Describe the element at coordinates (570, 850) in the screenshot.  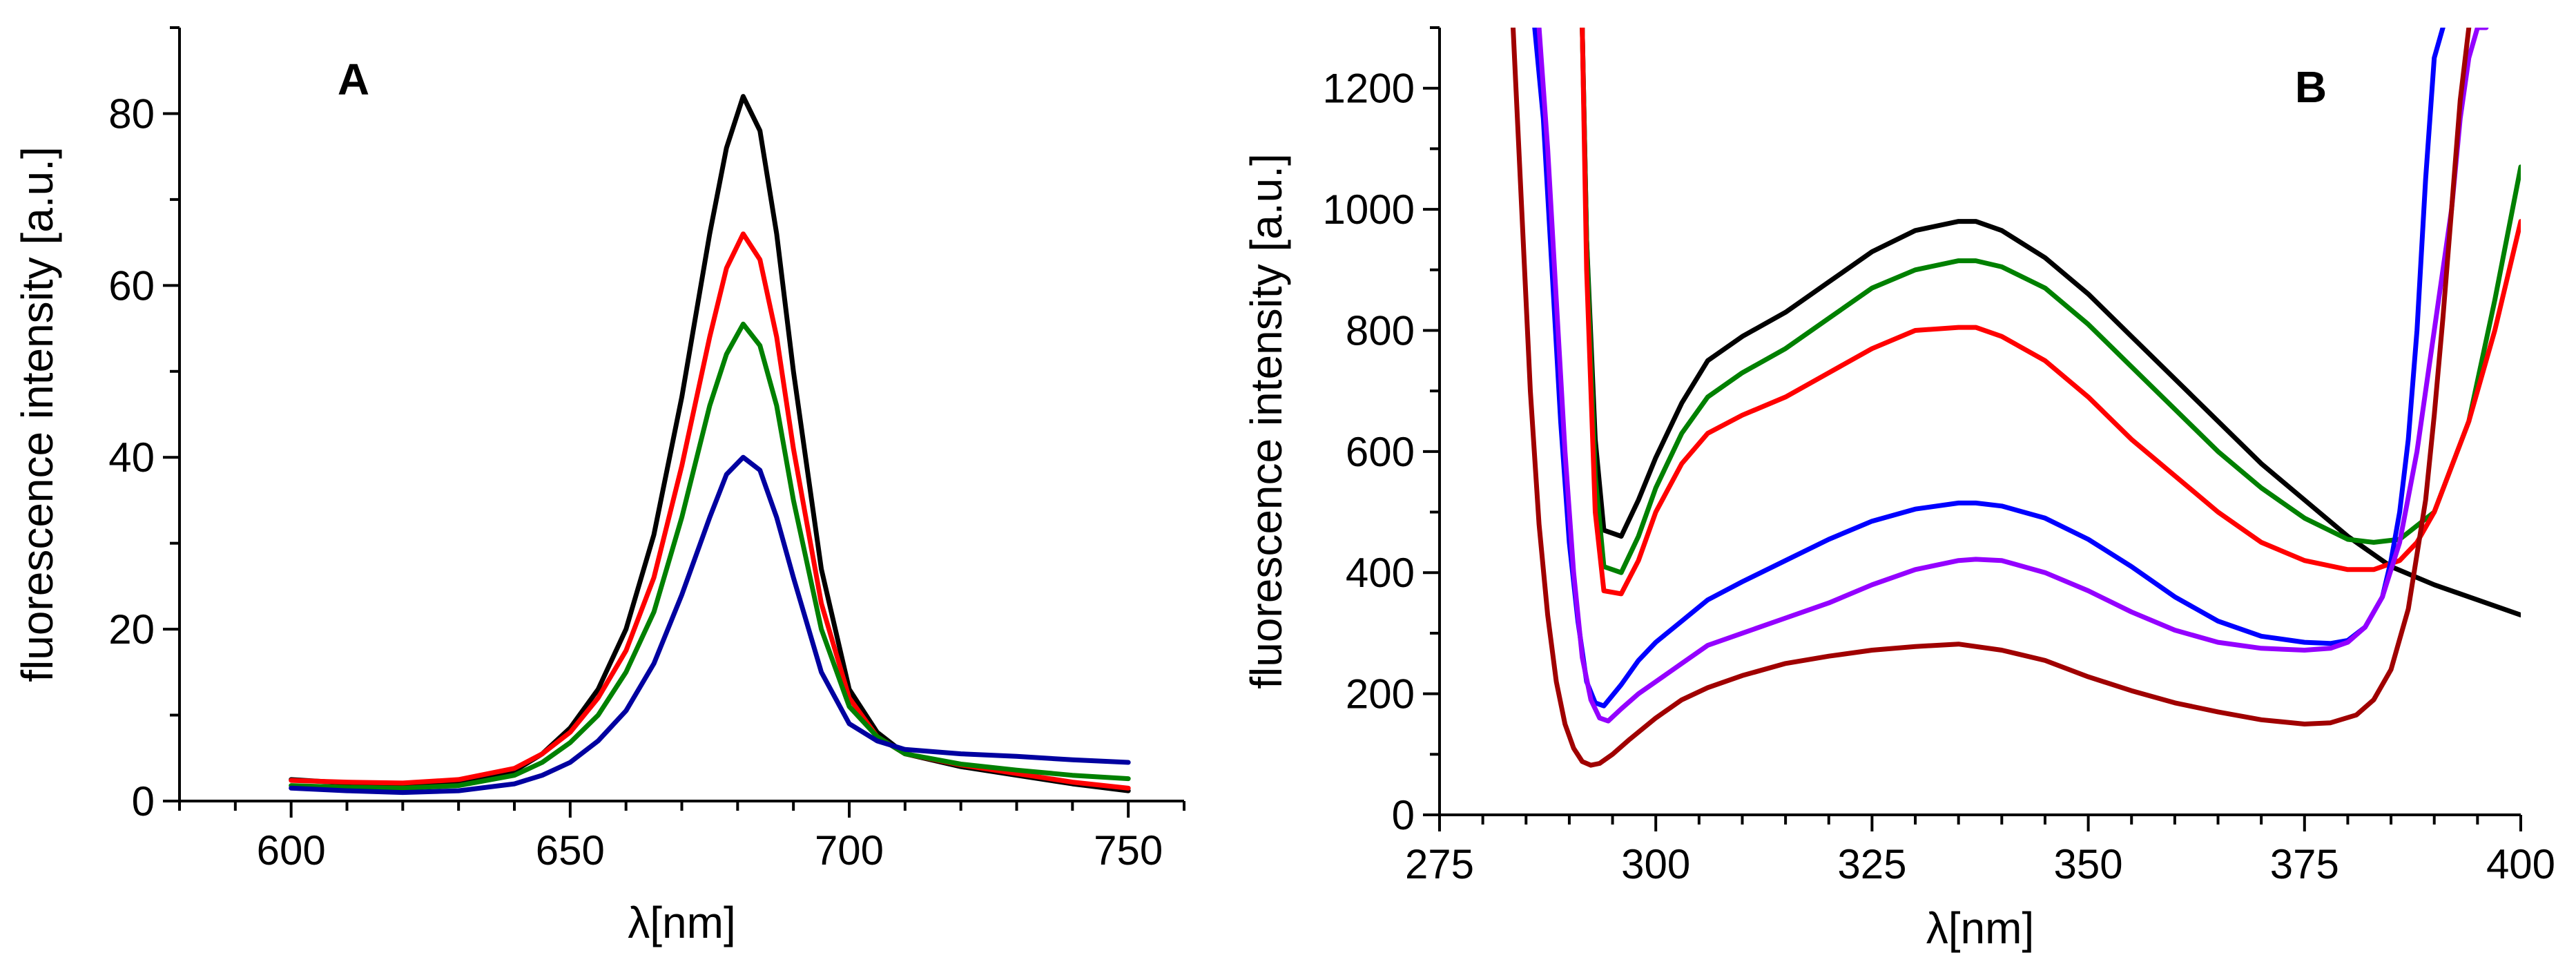
I see `x-tick-label: 650` at that location.